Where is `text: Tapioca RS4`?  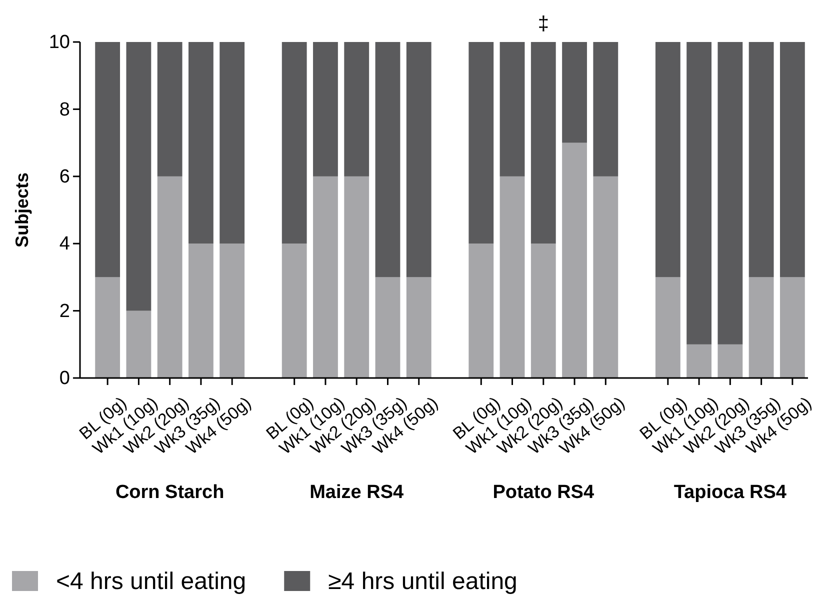
text: Tapioca RS4 is located at coordinates (730, 492).